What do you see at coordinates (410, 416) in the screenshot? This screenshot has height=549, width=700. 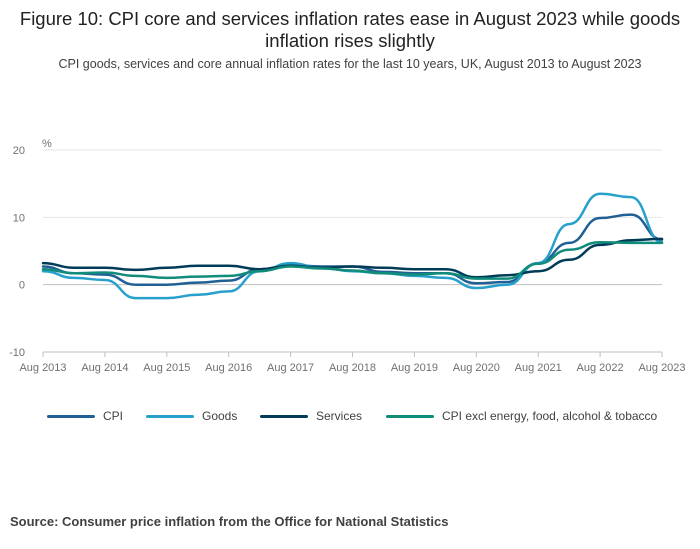 I see `legend-swatch-core` at bounding box center [410, 416].